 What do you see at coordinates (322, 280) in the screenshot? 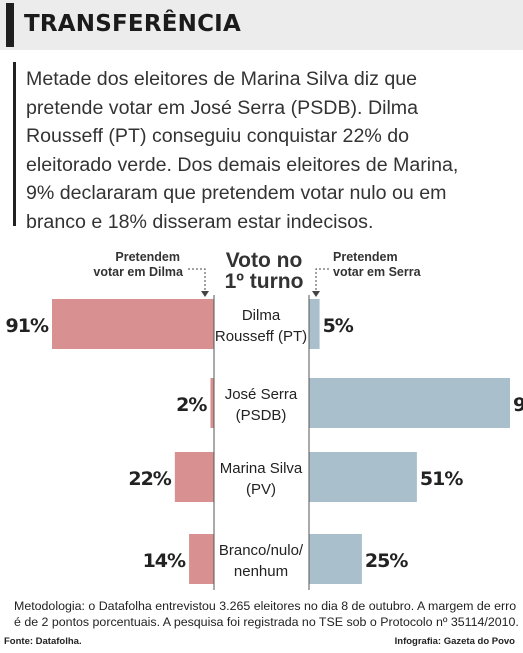
I see `right-header-pointer` at bounding box center [322, 280].